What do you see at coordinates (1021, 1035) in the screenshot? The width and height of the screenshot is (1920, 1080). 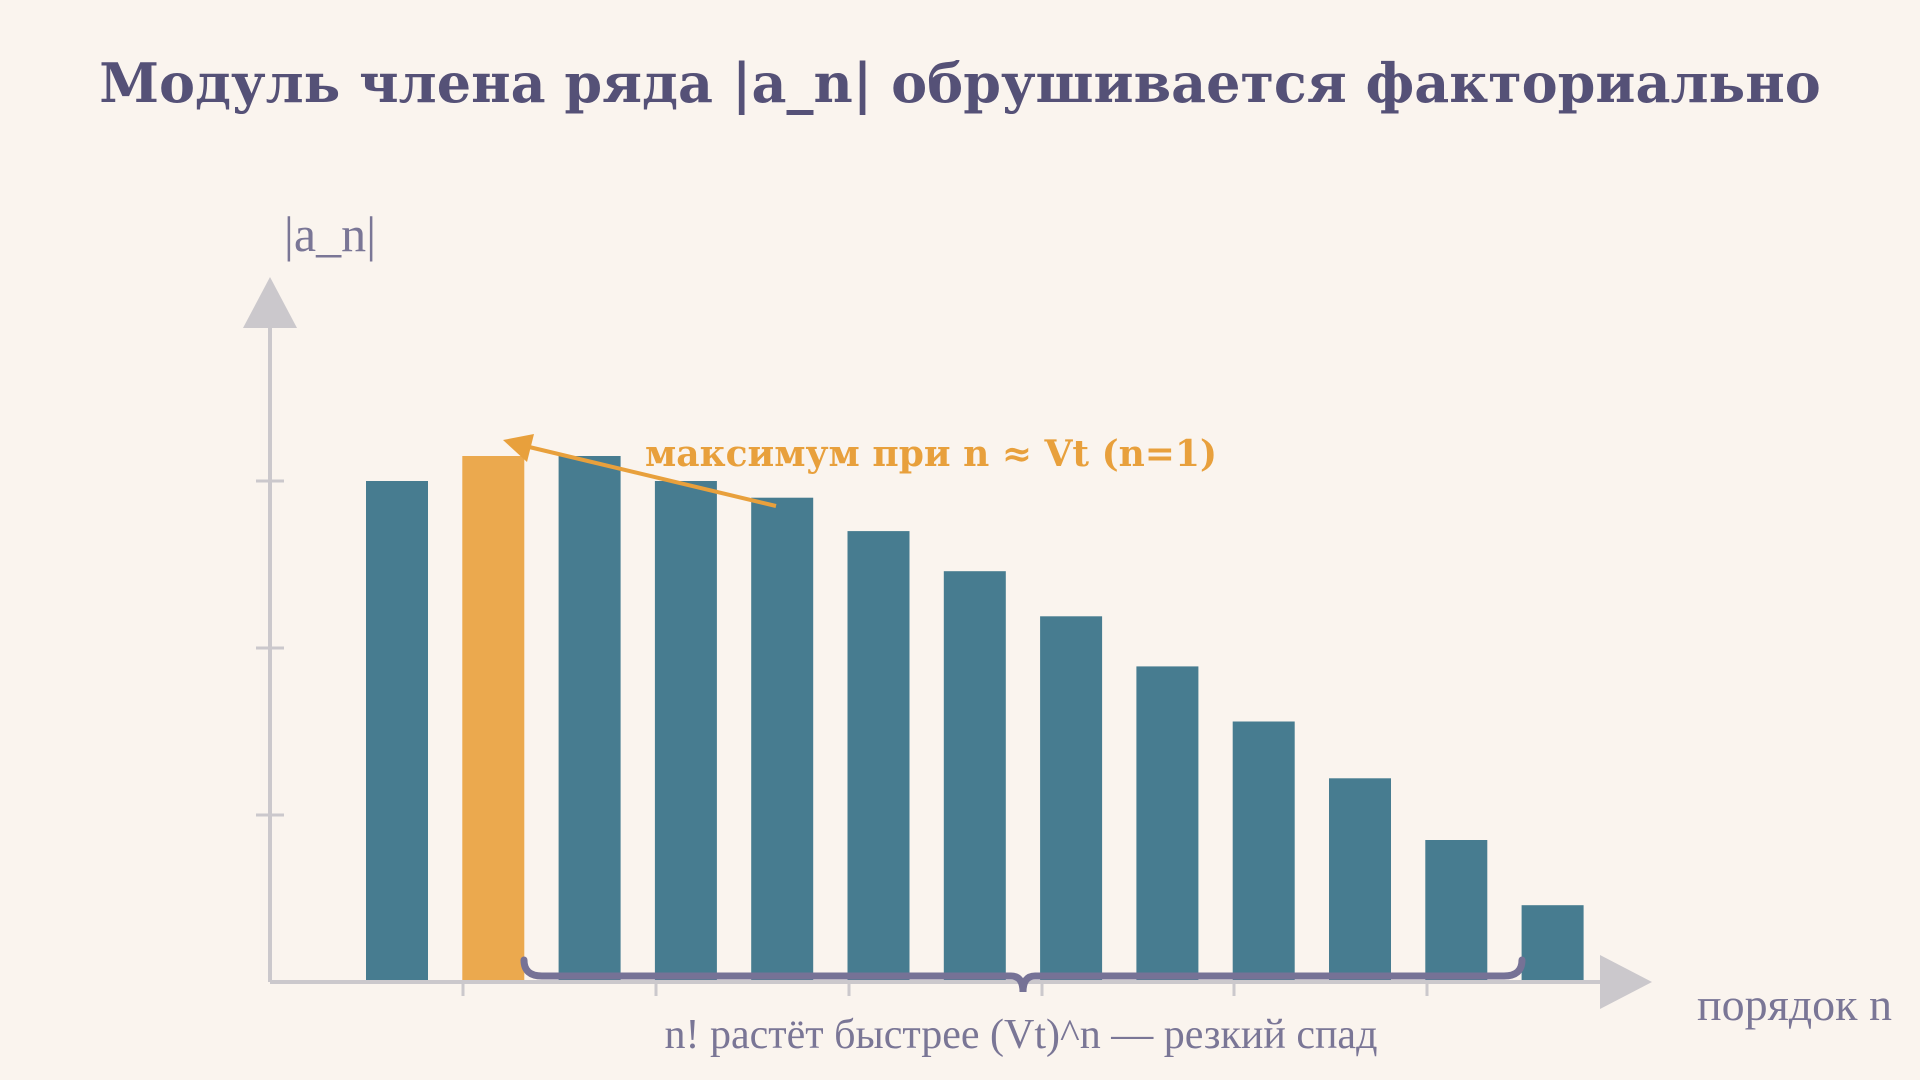 I see `brace-label: n! растёт быстрее (Vt)^n — резкий спад` at bounding box center [1021, 1035].